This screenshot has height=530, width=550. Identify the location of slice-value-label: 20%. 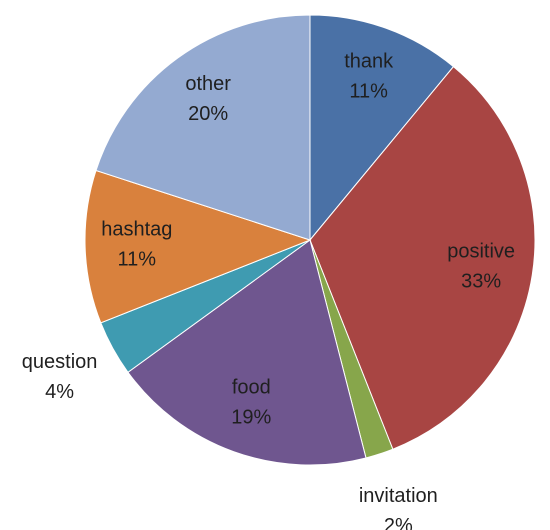
(208, 114).